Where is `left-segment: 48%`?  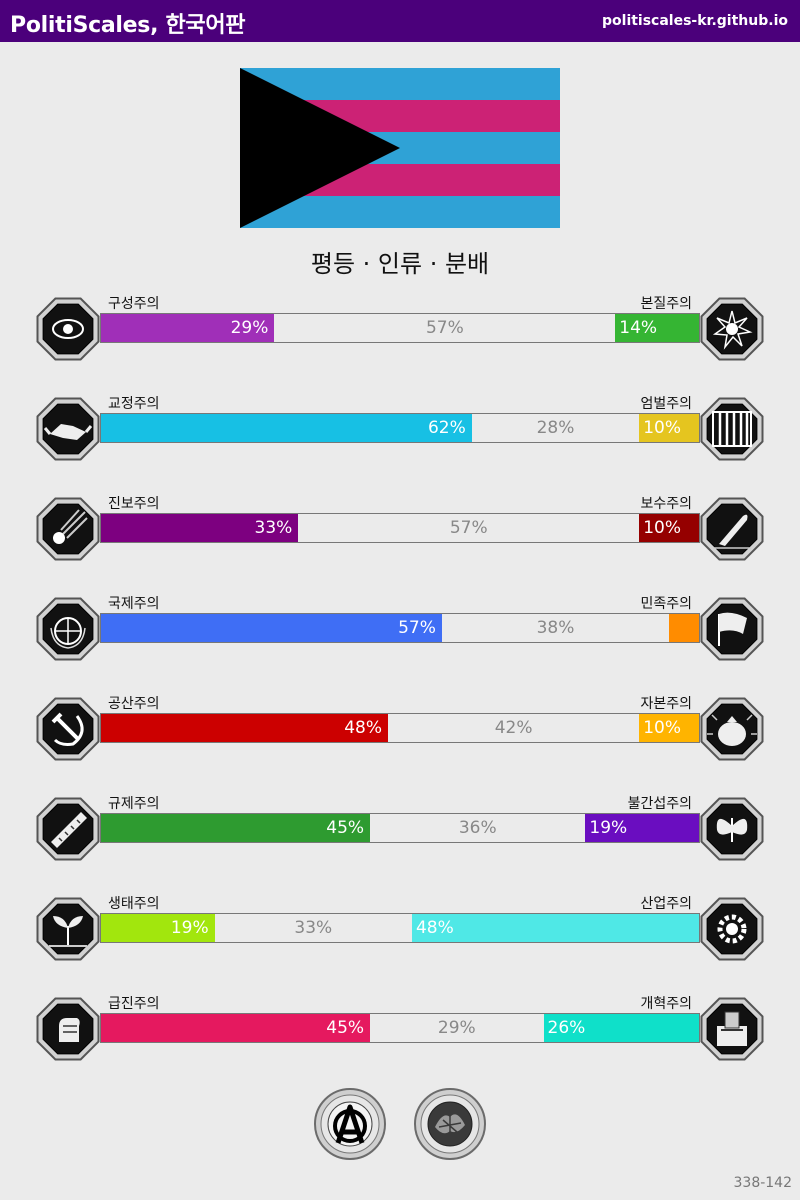
left-segment: 48% is located at coordinates (245, 728).